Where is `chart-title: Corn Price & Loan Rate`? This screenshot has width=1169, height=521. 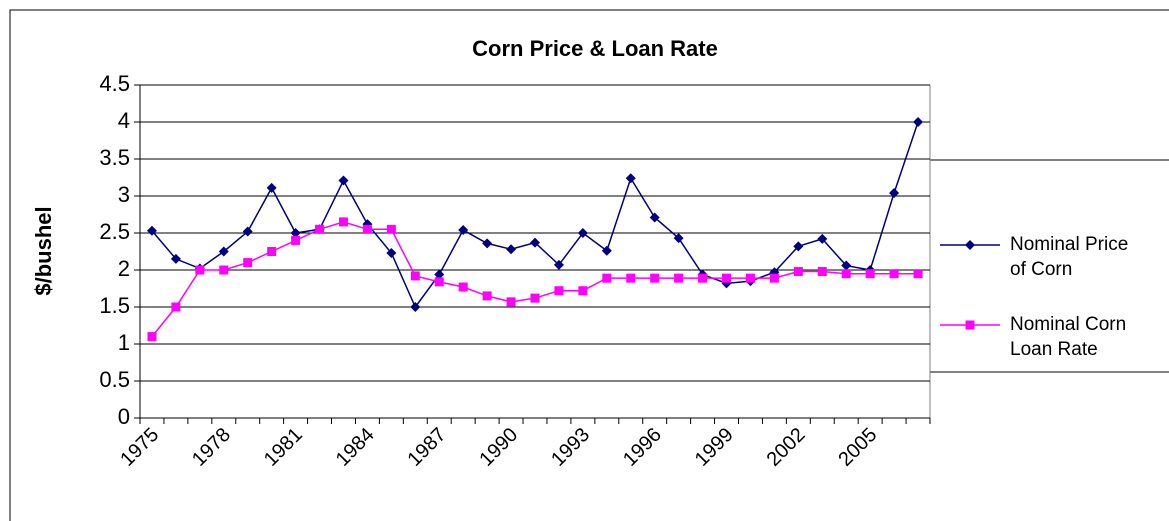
chart-title: Corn Price & Loan Rate is located at coordinates (595, 48).